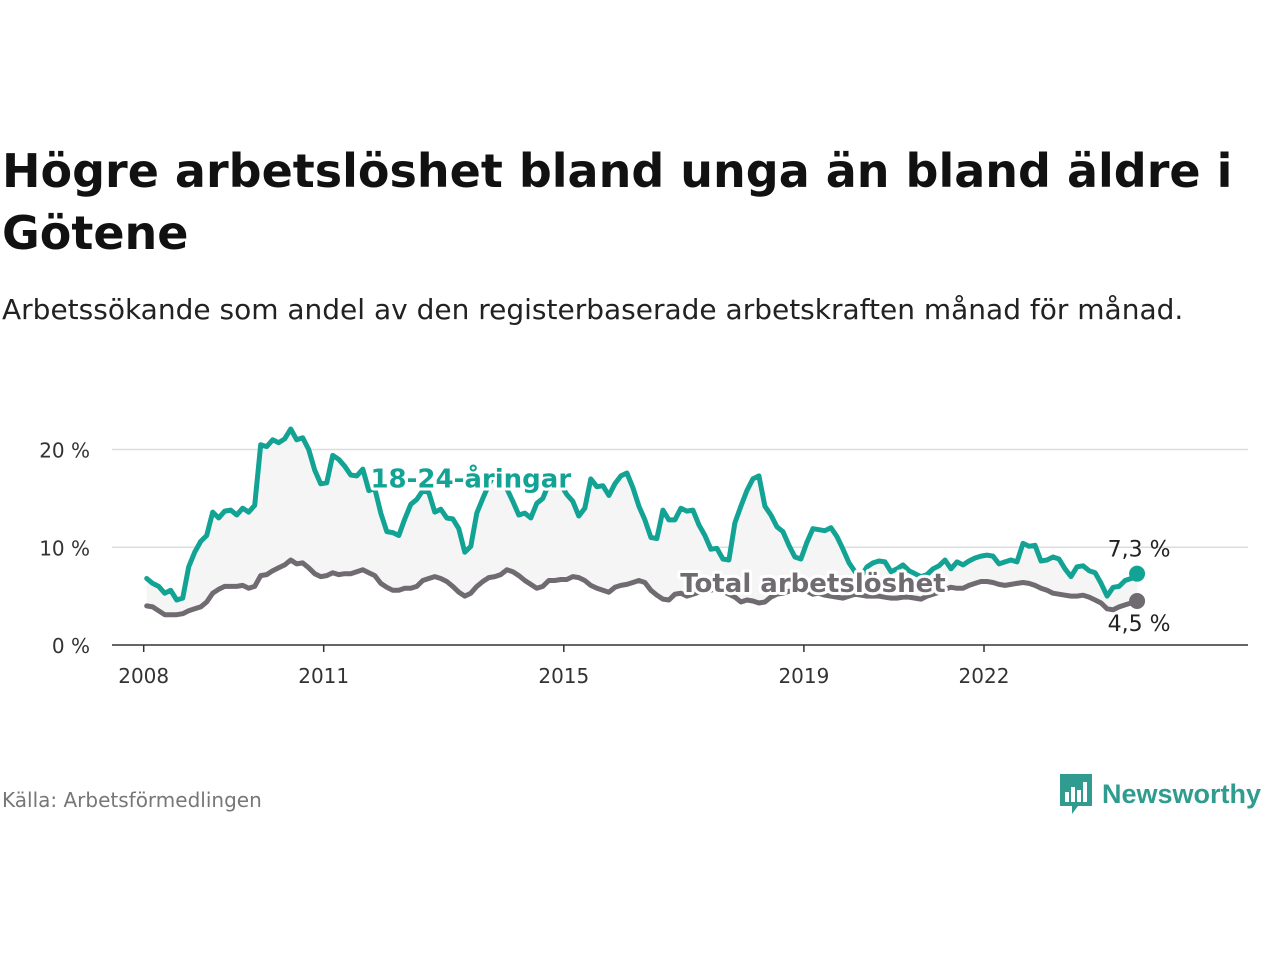  Describe the element at coordinates (1139, 624) in the screenshot. I see `total-end-value-label: 4,5 %` at that location.